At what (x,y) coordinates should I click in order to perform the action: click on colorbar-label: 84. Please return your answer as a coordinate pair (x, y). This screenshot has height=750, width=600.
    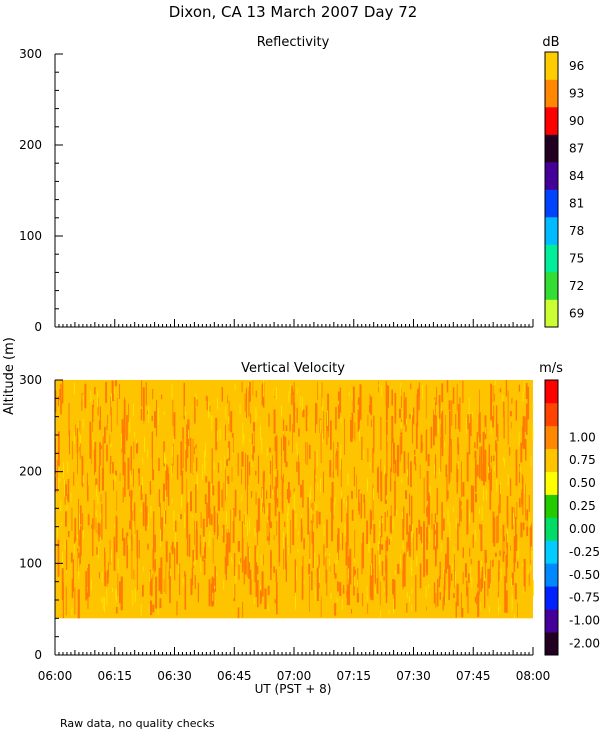
    Looking at the image, I should click on (576, 176).